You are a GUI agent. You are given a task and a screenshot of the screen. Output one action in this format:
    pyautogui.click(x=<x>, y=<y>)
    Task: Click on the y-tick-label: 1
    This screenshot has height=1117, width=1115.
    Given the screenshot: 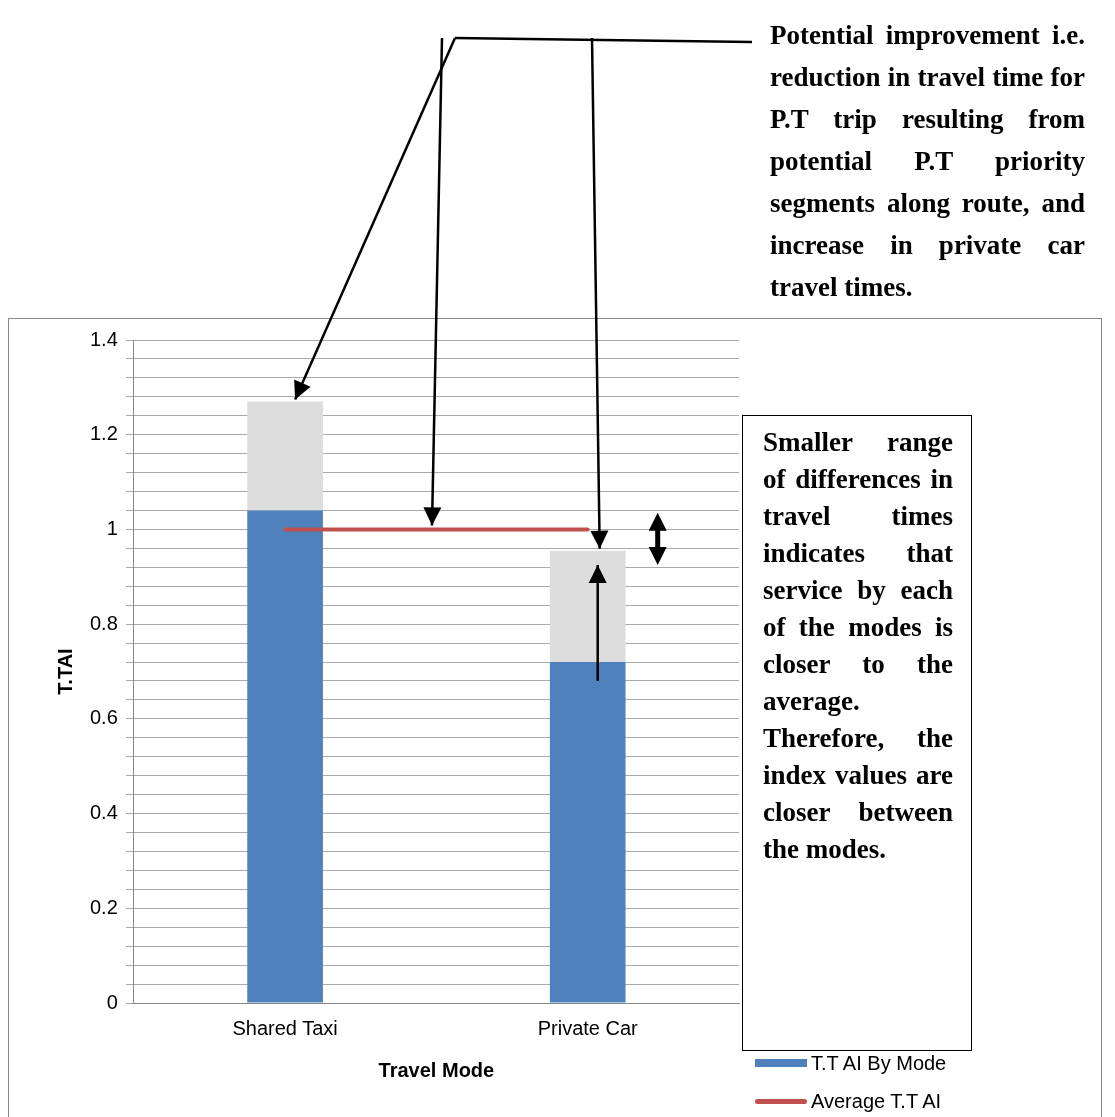 What is the action you would take?
    pyautogui.click(x=112, y=527)
    